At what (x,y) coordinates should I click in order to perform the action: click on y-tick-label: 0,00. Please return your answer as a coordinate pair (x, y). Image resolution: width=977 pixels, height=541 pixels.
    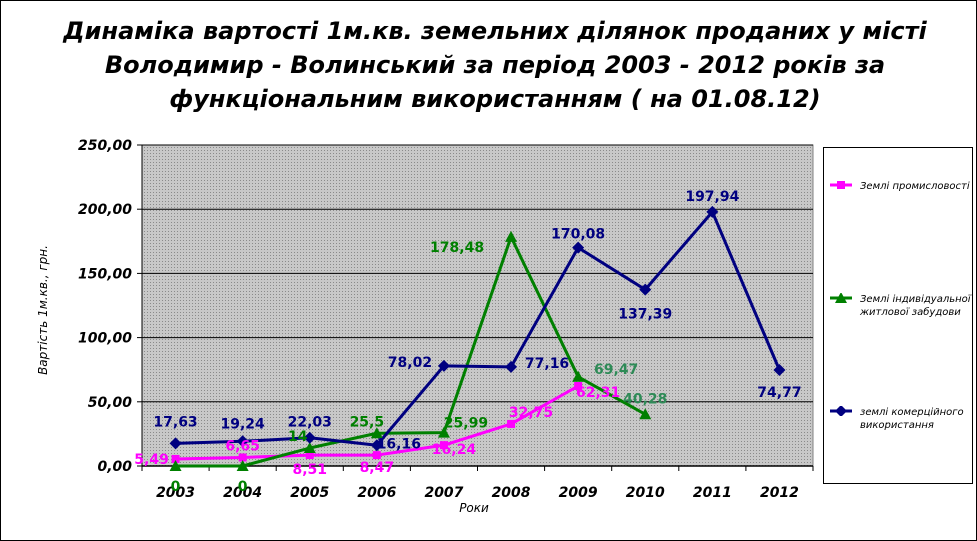
    Looking at the image, I should click on (114, 467).